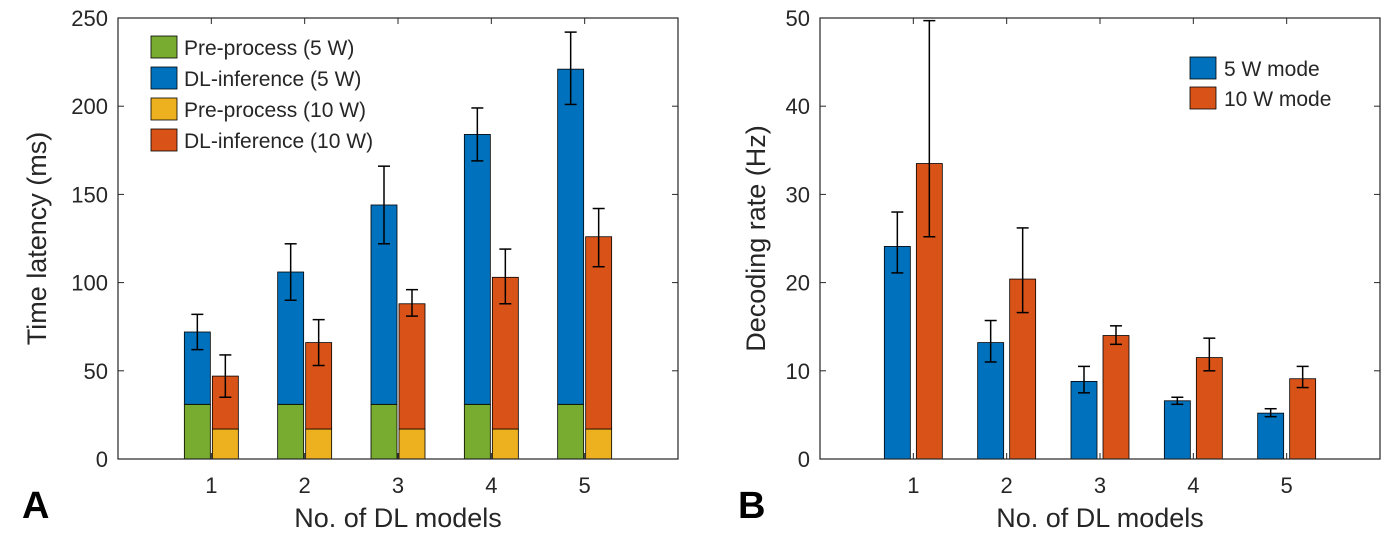 The height and width of the screenshot is (555, 1395). Describe the element at coordinates (1277, 99) in the screenshot. I see `legend-label: 10 W mode` at that location.